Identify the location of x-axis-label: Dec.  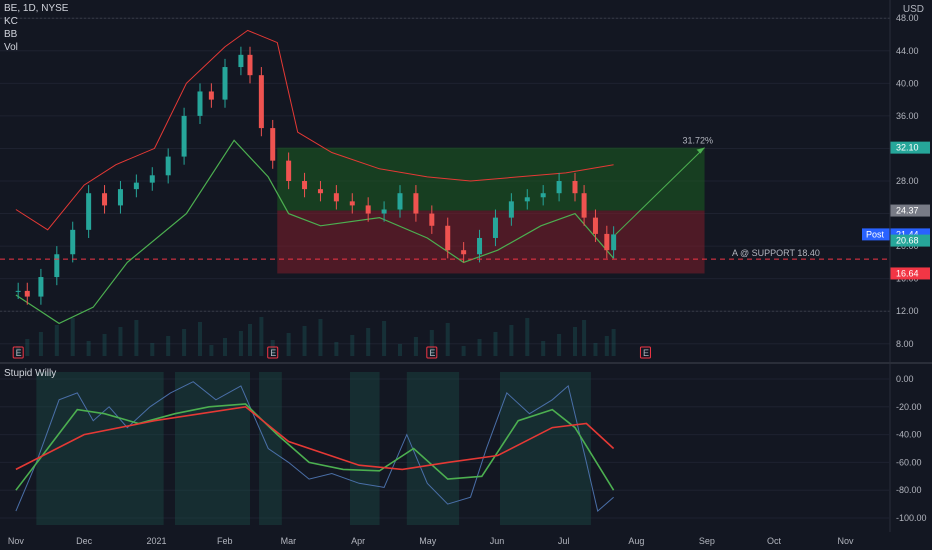
(84, 541).